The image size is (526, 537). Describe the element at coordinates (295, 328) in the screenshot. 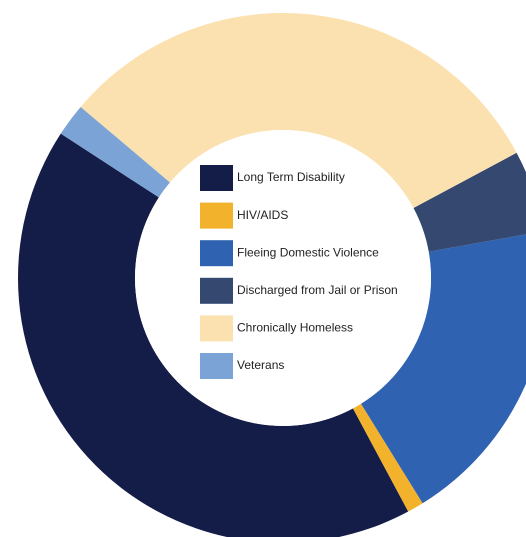

I see `legend-label: Chronically Homeless` at that location.